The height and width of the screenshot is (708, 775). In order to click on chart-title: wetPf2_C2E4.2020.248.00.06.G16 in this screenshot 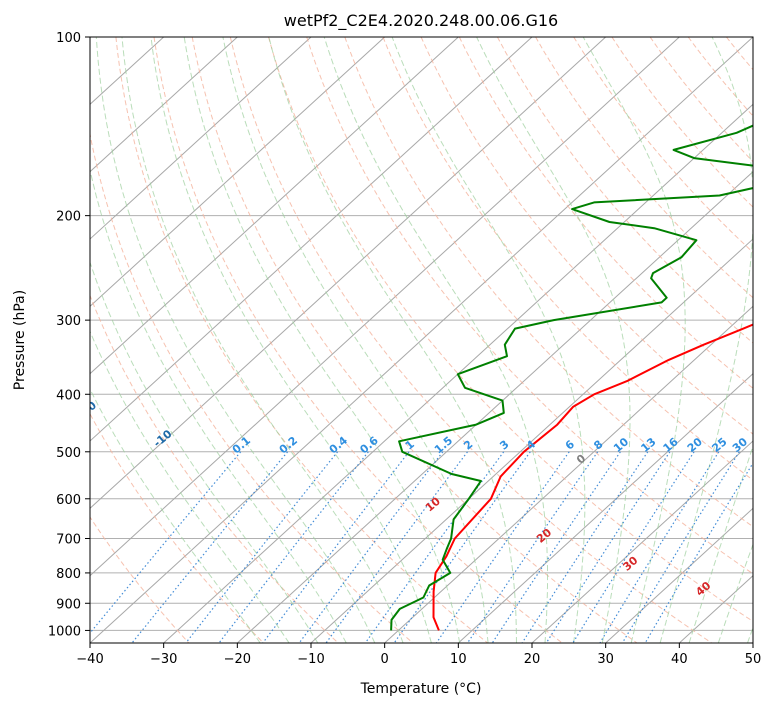, I will do `click(421, 21)`.